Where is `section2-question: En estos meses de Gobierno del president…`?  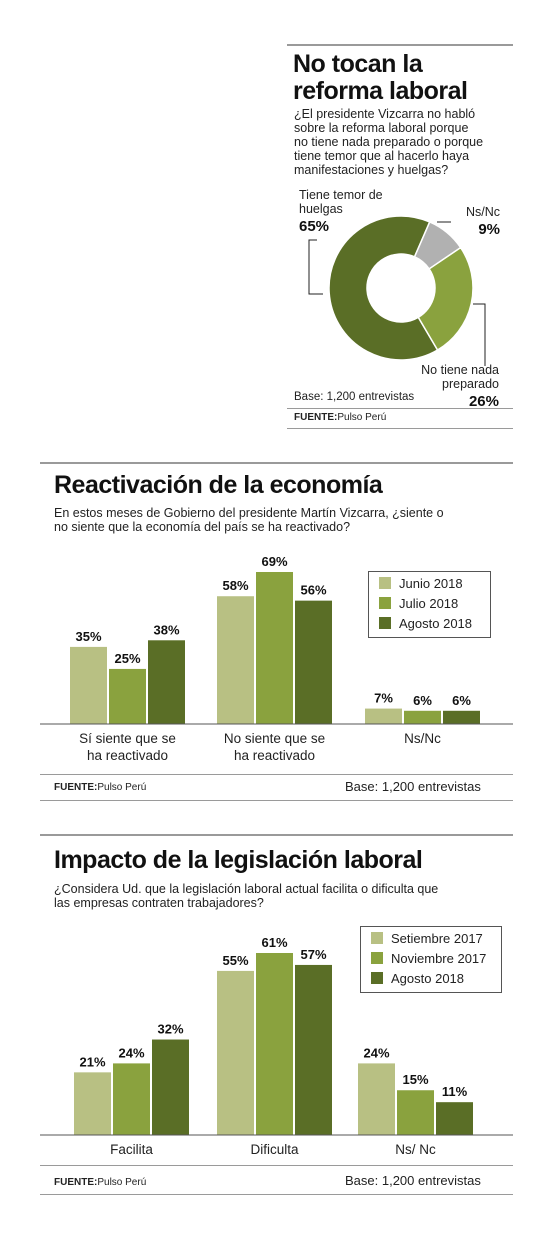
section2-question: En estos meses de Gobierno del president… is located at coordinates (284, 520).